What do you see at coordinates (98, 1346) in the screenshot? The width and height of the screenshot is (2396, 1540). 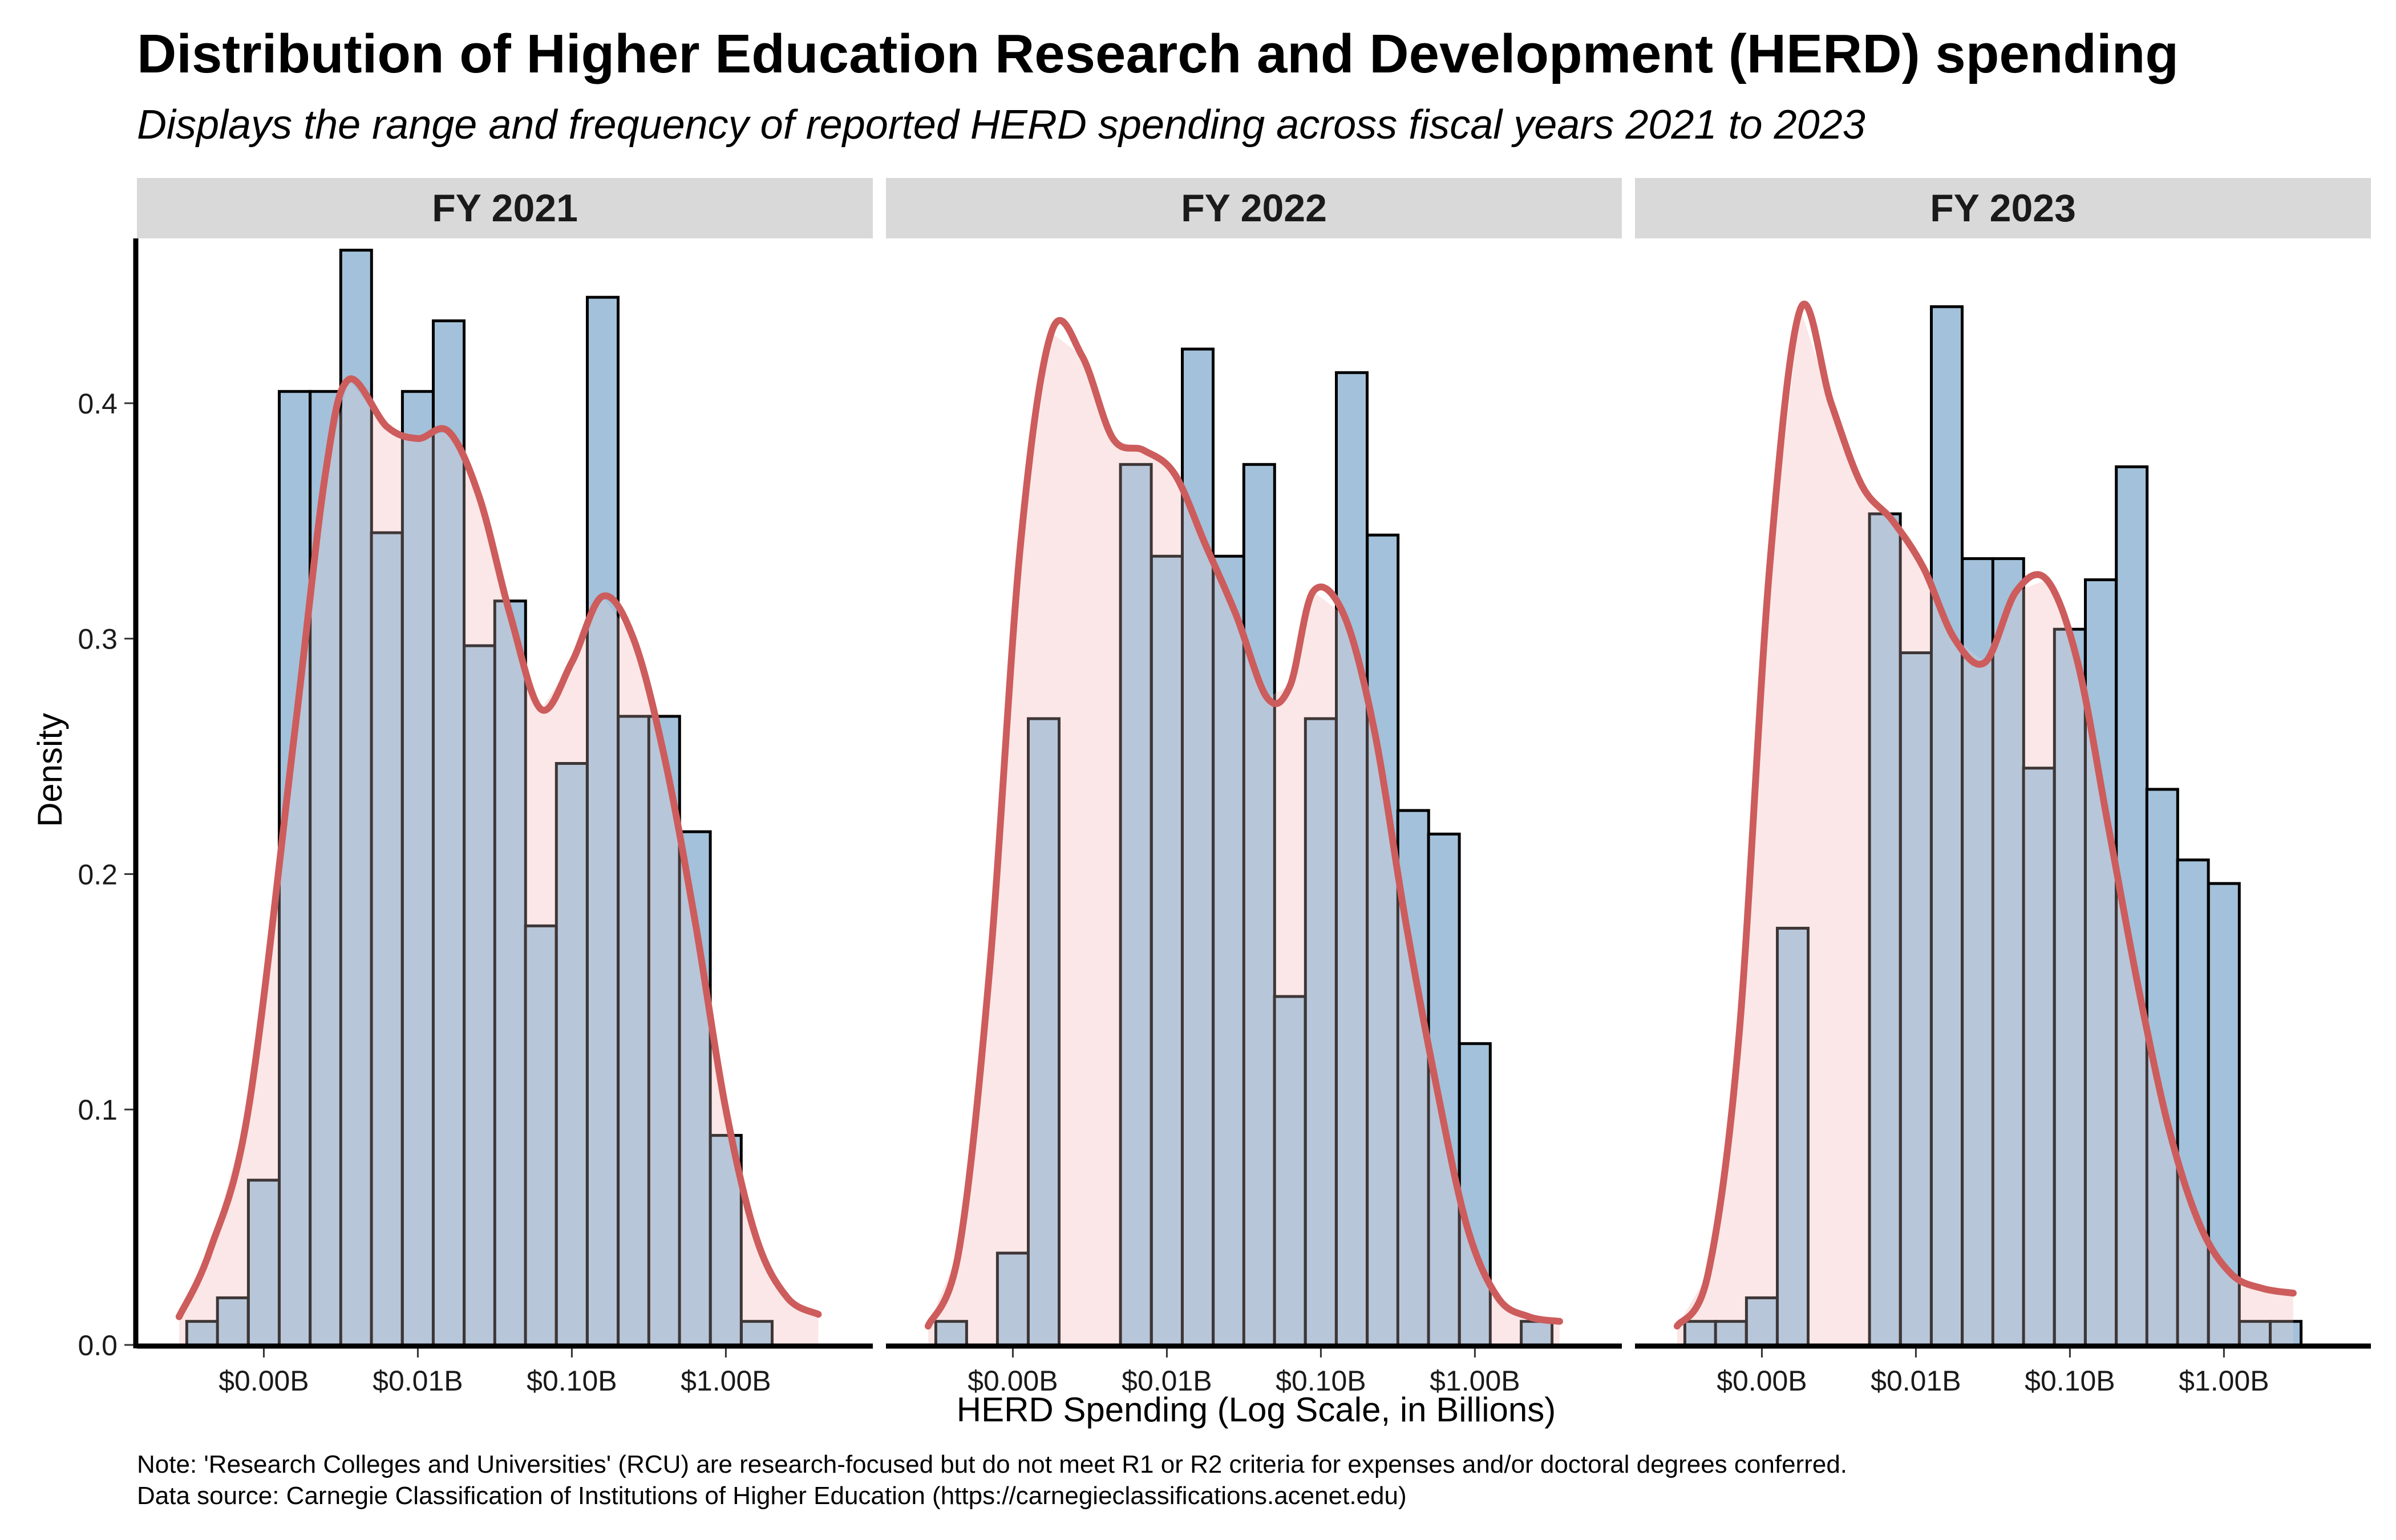 I see `y-tick-label: 0.0` at bounding box center [98, 1346].